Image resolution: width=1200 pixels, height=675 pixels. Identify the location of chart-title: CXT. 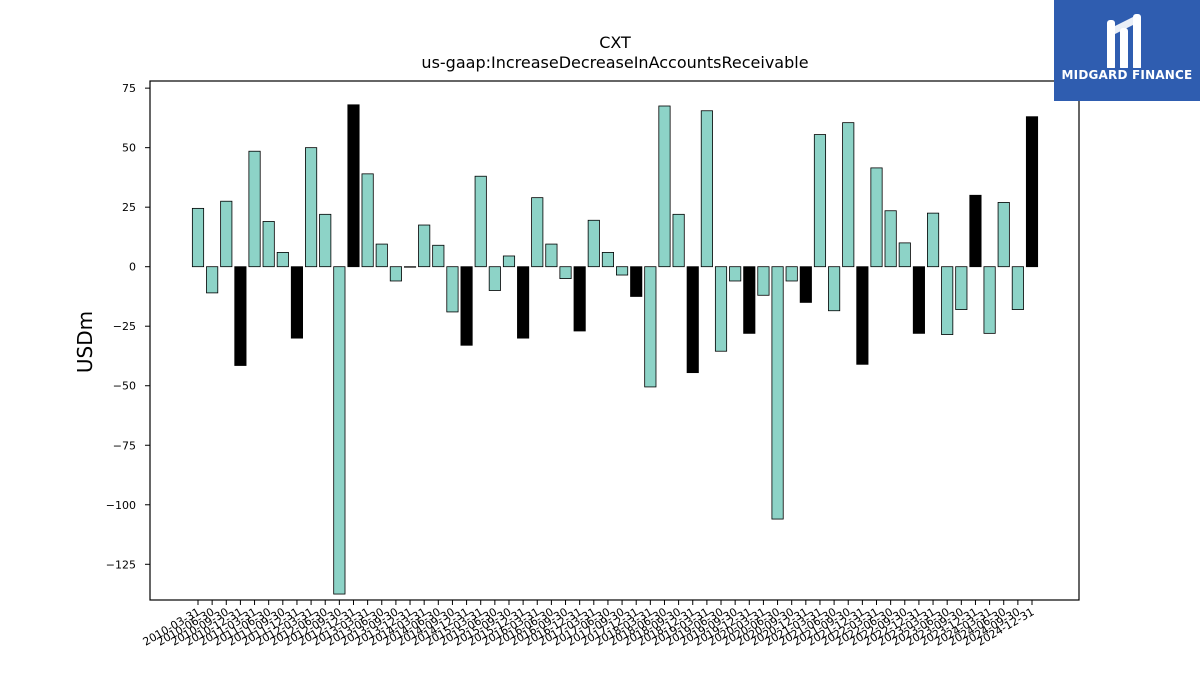
(615, 42).